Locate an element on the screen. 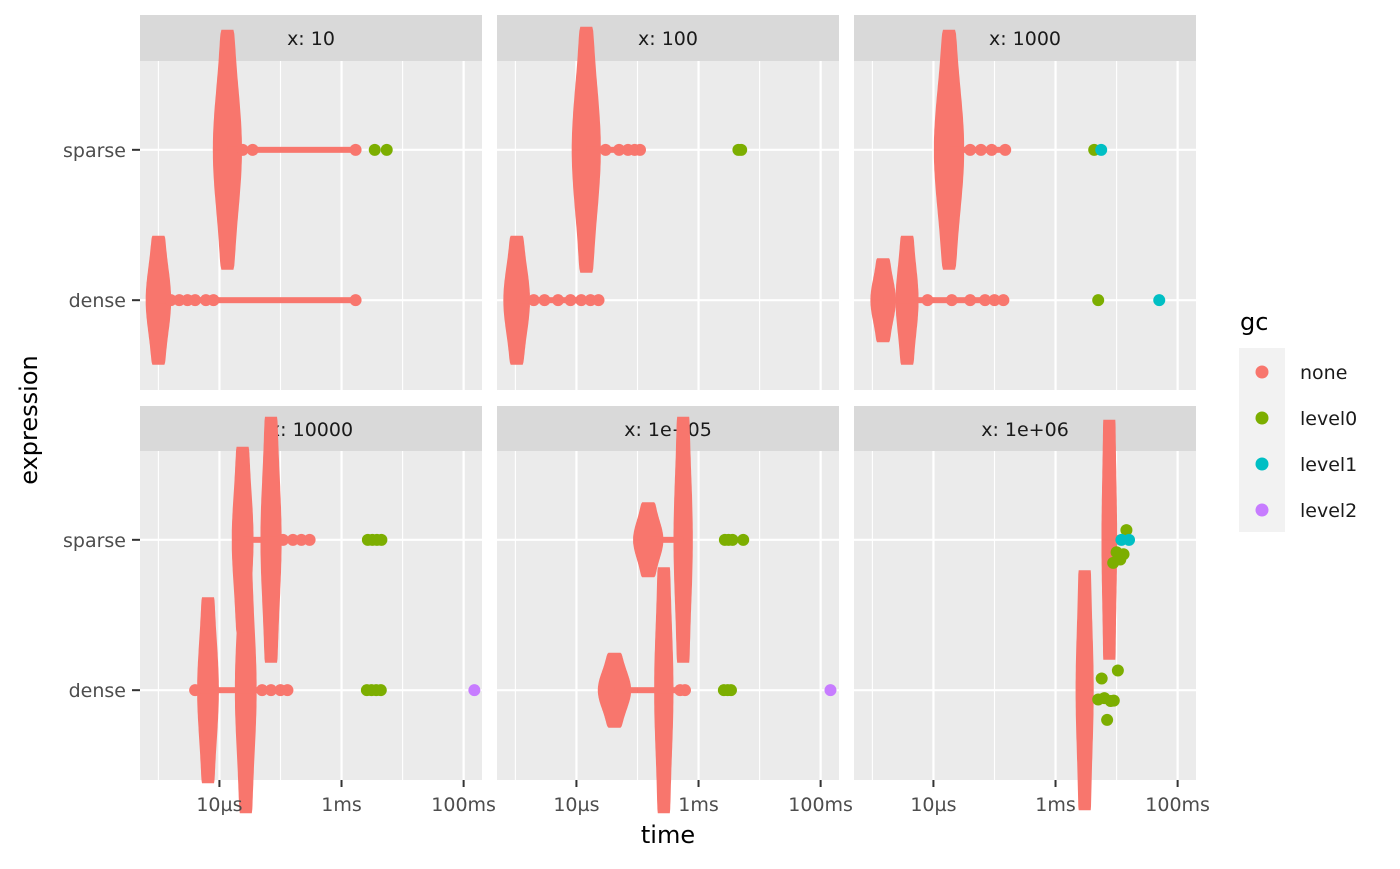 This screenshot has width=1400, height=869. panel-2: x: 100 is located at coordinates (668, 202).